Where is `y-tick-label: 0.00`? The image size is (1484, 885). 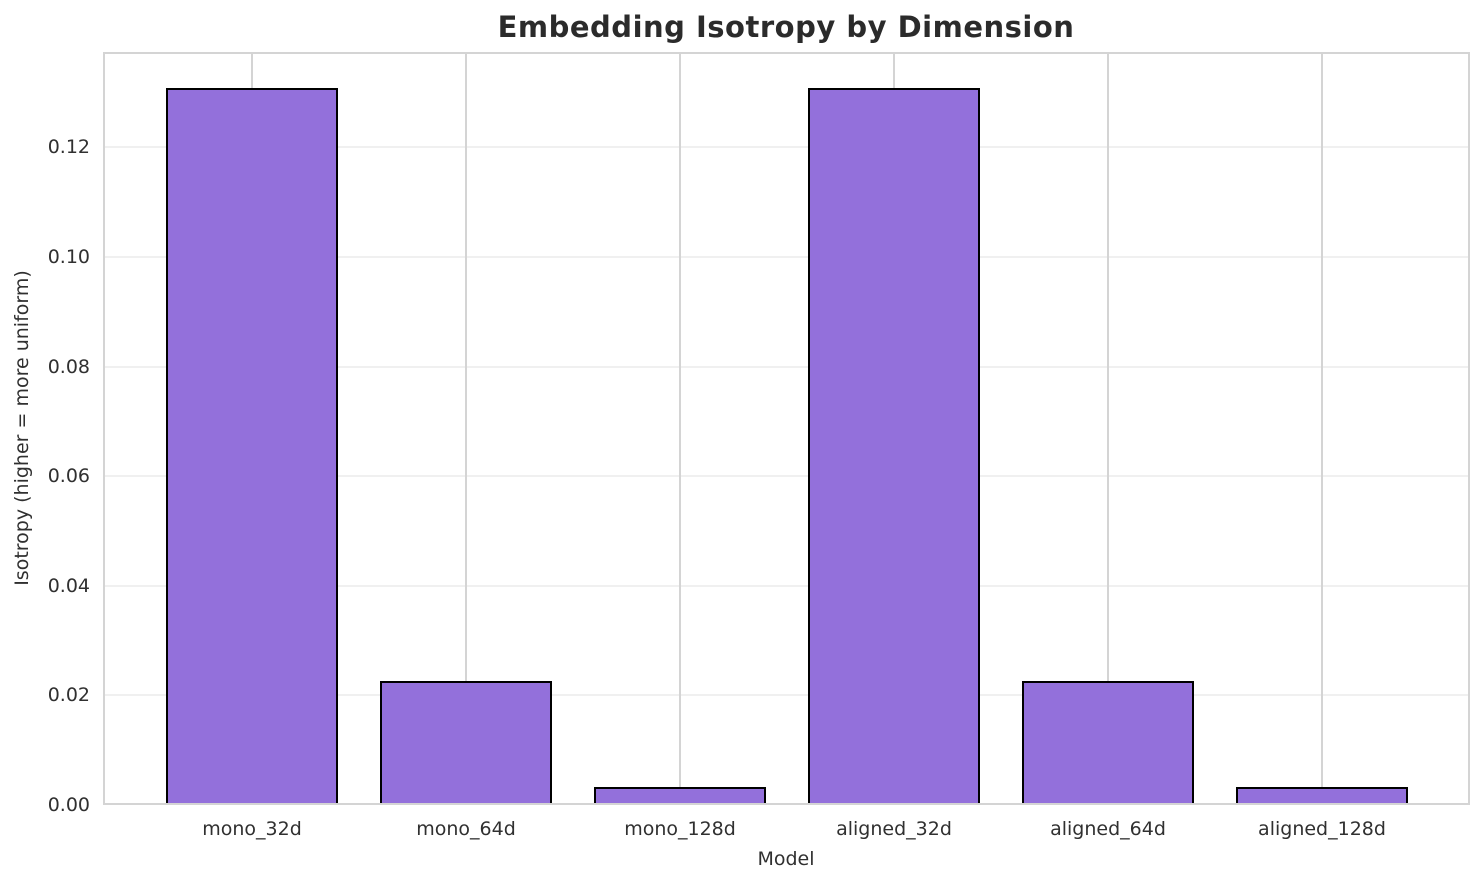 y-tick-label: 0.00 is located at coordinates (68, 805).